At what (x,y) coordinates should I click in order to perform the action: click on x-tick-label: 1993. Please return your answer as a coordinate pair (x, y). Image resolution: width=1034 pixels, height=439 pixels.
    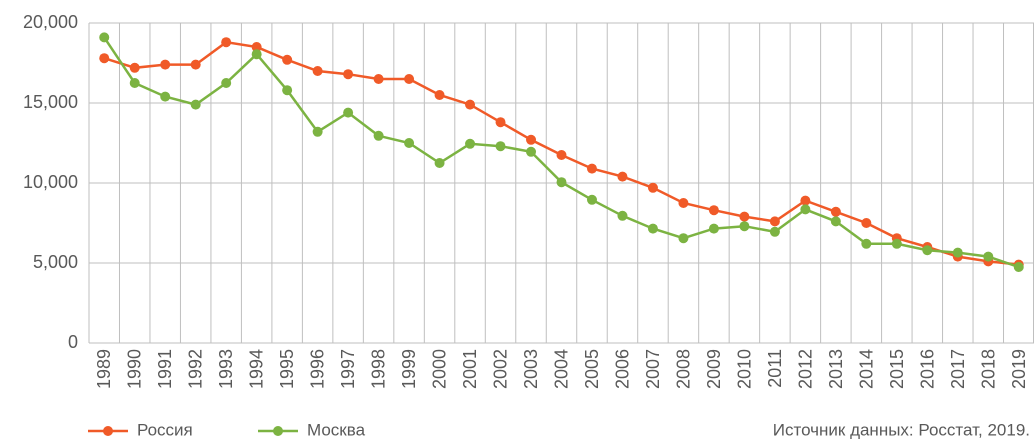
    Looking at the image, I should click on (226, 369).